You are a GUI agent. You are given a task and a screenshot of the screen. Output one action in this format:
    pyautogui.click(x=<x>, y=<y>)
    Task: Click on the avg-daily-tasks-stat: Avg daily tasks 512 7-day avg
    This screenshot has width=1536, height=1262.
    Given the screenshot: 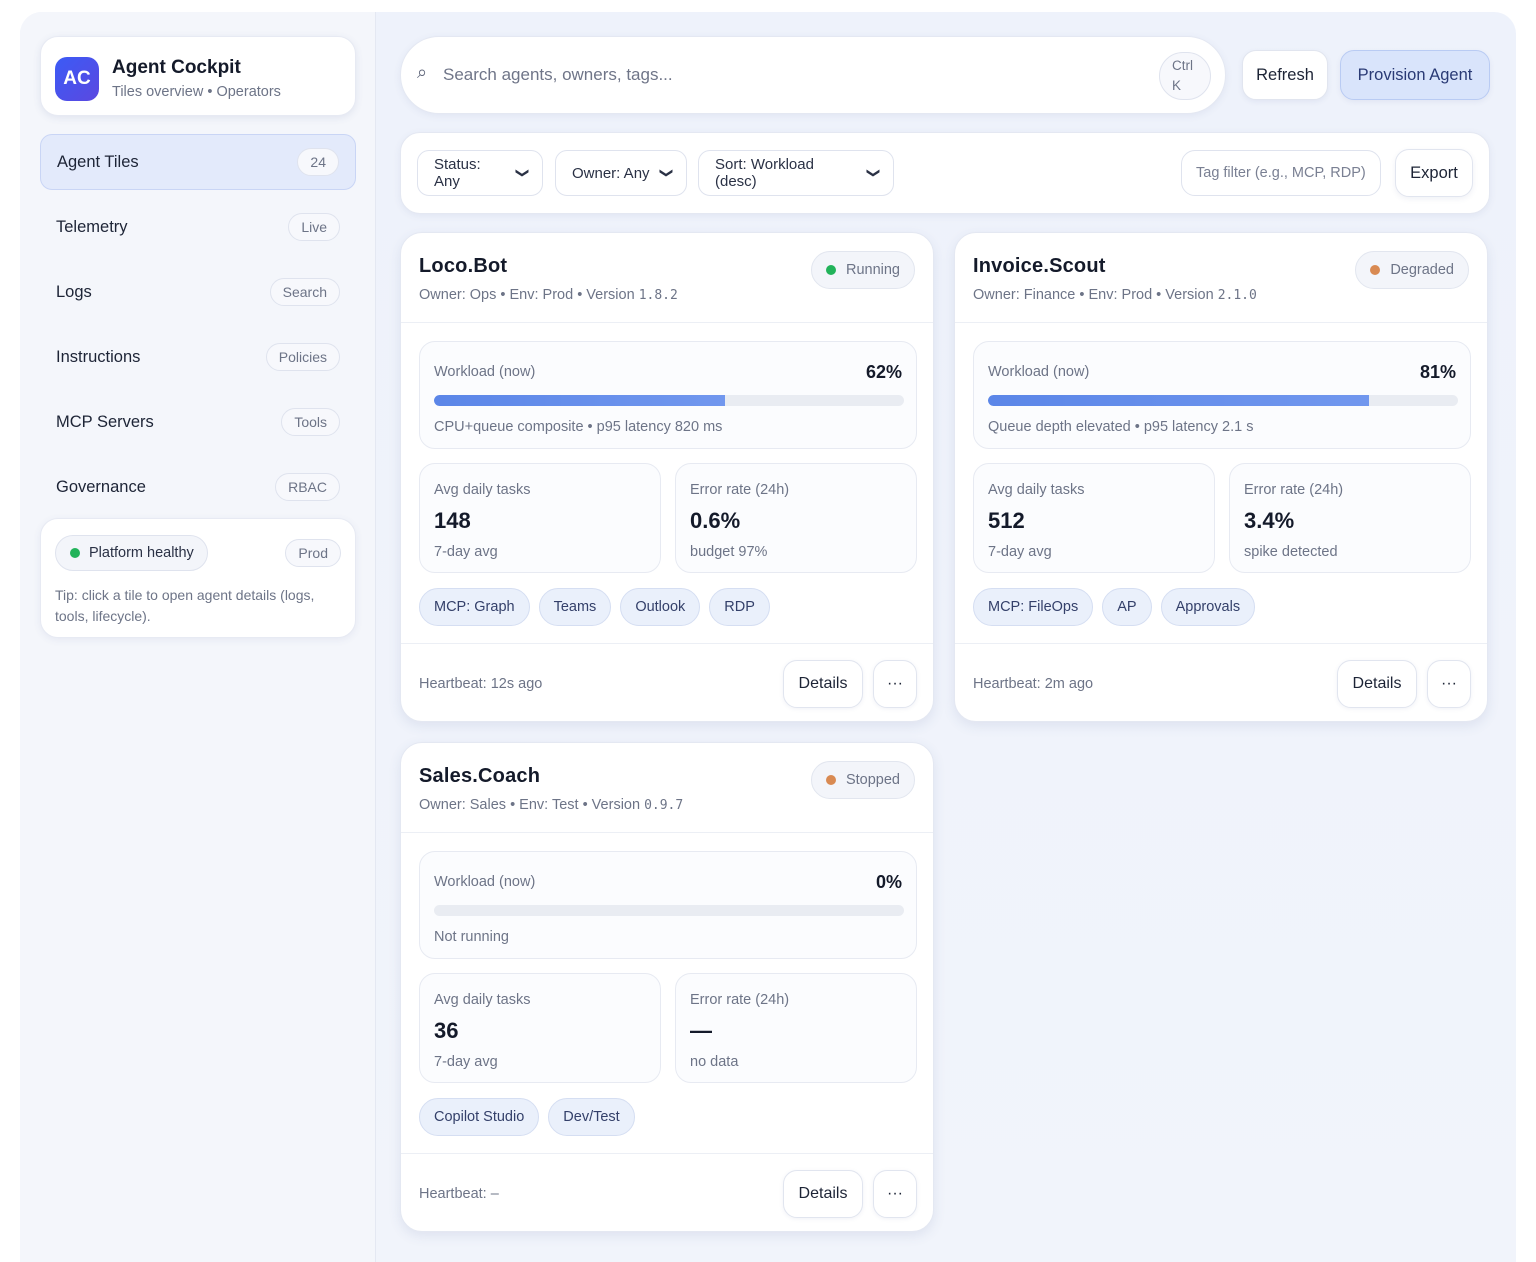 What is the action you would take?
    pyautogui.click(x=1094, y=518)
    